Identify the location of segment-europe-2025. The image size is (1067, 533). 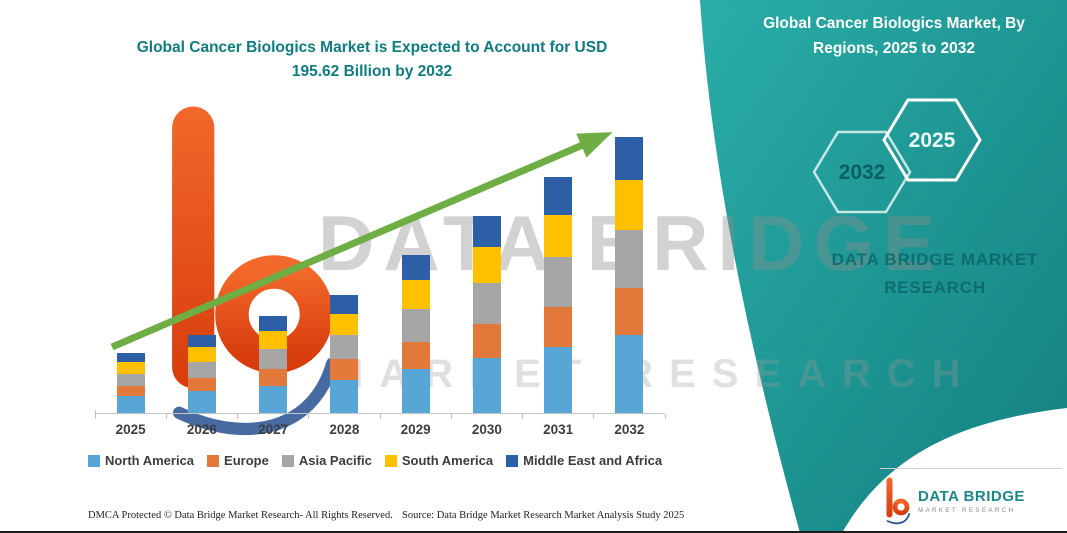
(130, 391).